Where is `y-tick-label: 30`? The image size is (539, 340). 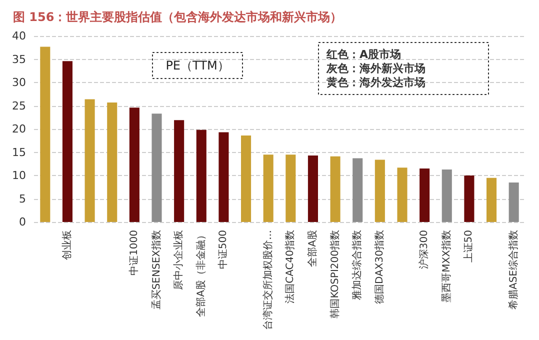
y-tick-label: 30 is located at coordinates (19, 82).